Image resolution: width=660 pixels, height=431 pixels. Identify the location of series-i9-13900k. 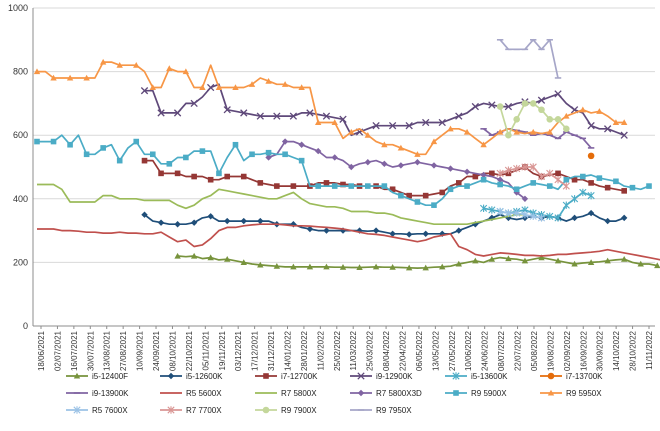
(537, 138).